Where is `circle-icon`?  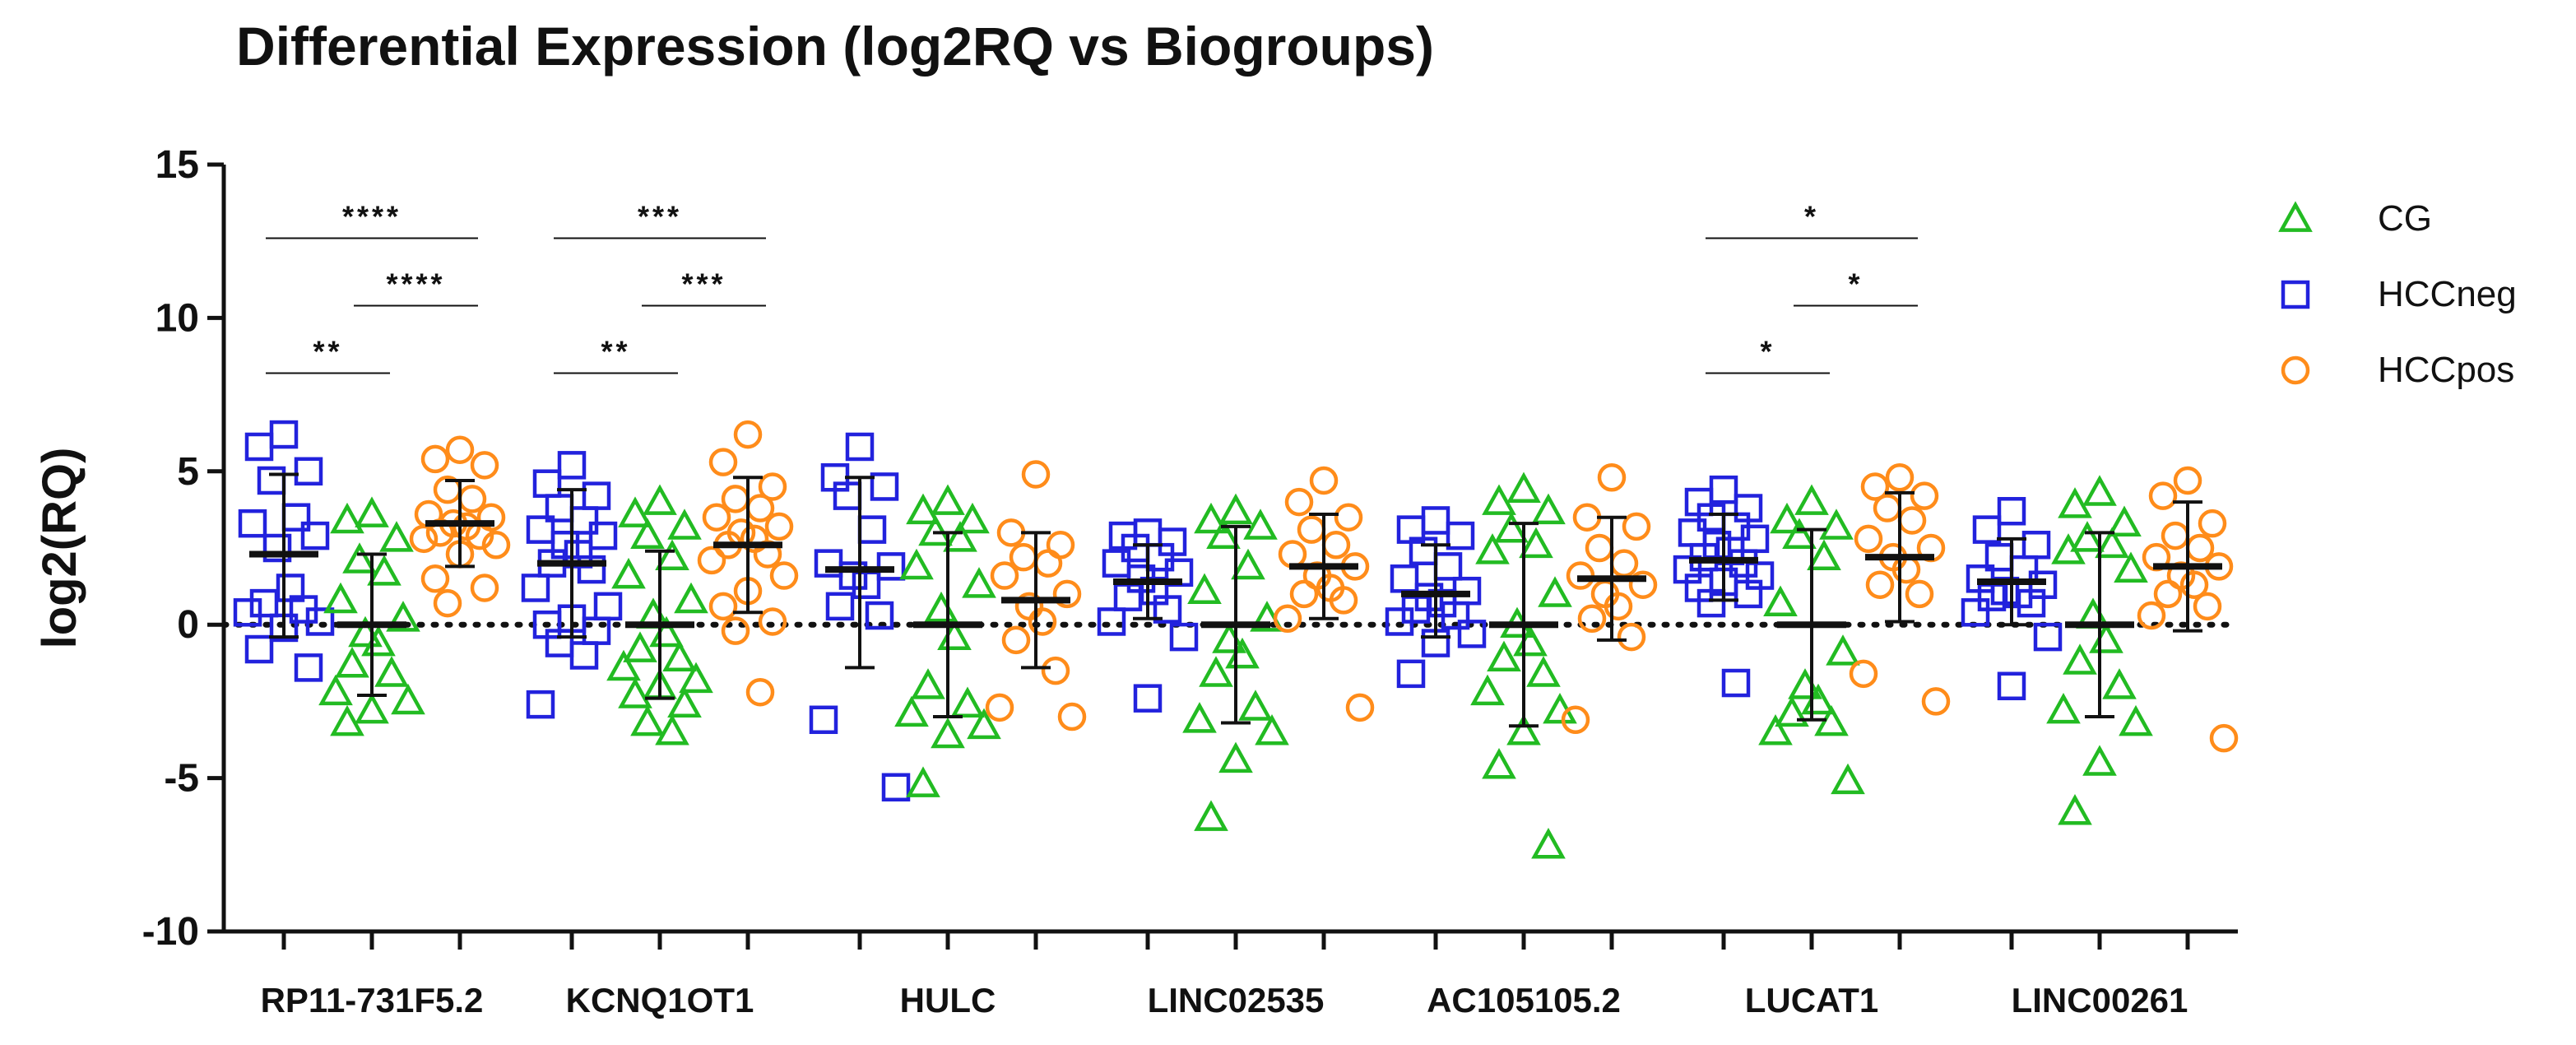
circle-icon is located at coordinates (2295, 370).